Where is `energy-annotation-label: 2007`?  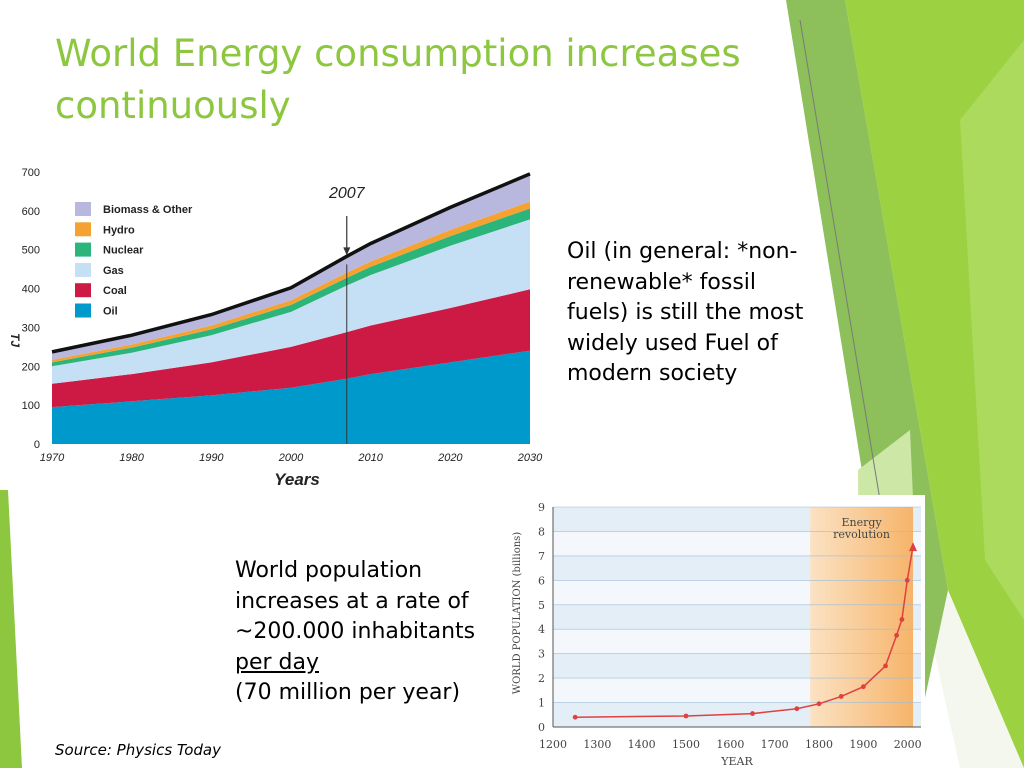 energy-annotation-label: 2007 is located at coordinates (347, 193).